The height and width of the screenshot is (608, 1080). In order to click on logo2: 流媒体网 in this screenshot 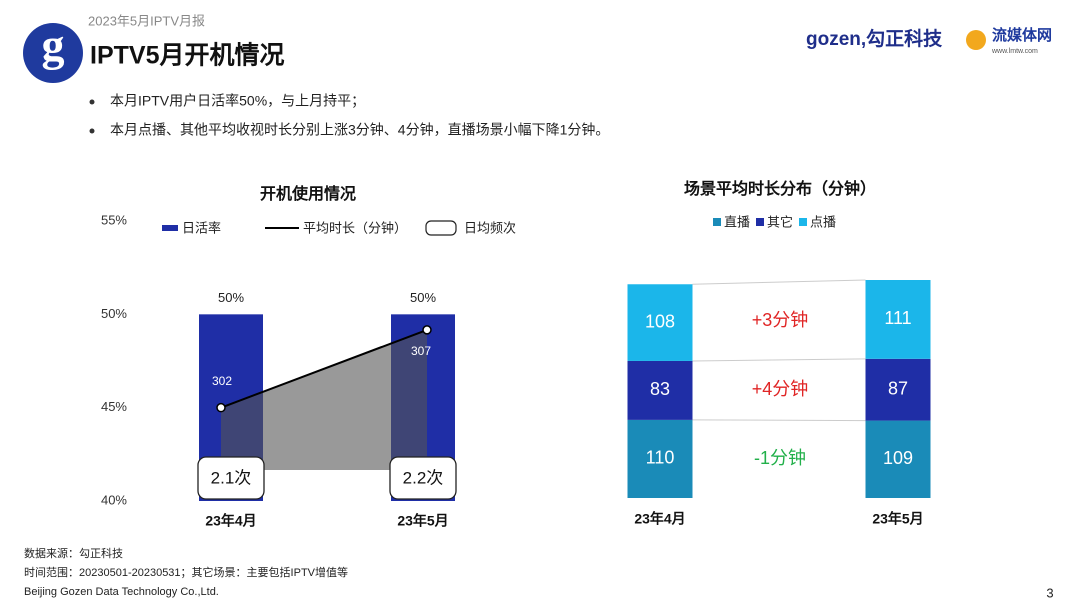, I will do `click(1022, 35)`.